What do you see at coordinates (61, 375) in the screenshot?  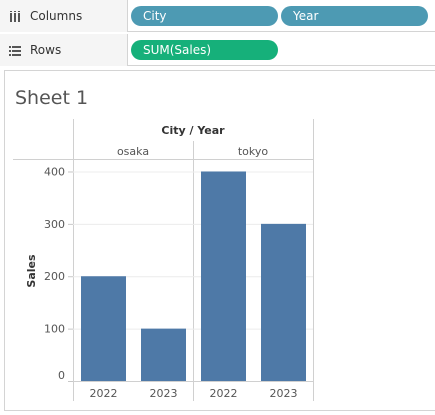 I see `y-tick-label: 0` at bounding box center [61, 375].